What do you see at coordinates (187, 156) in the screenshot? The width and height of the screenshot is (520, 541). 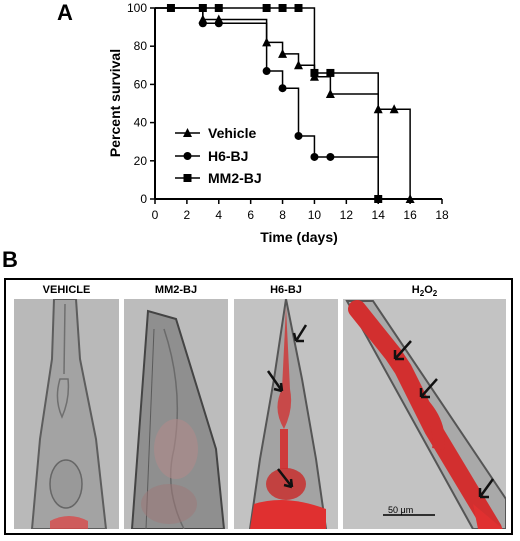 I see `legend-marker-h6-bj` at bounding box center [187, 156].